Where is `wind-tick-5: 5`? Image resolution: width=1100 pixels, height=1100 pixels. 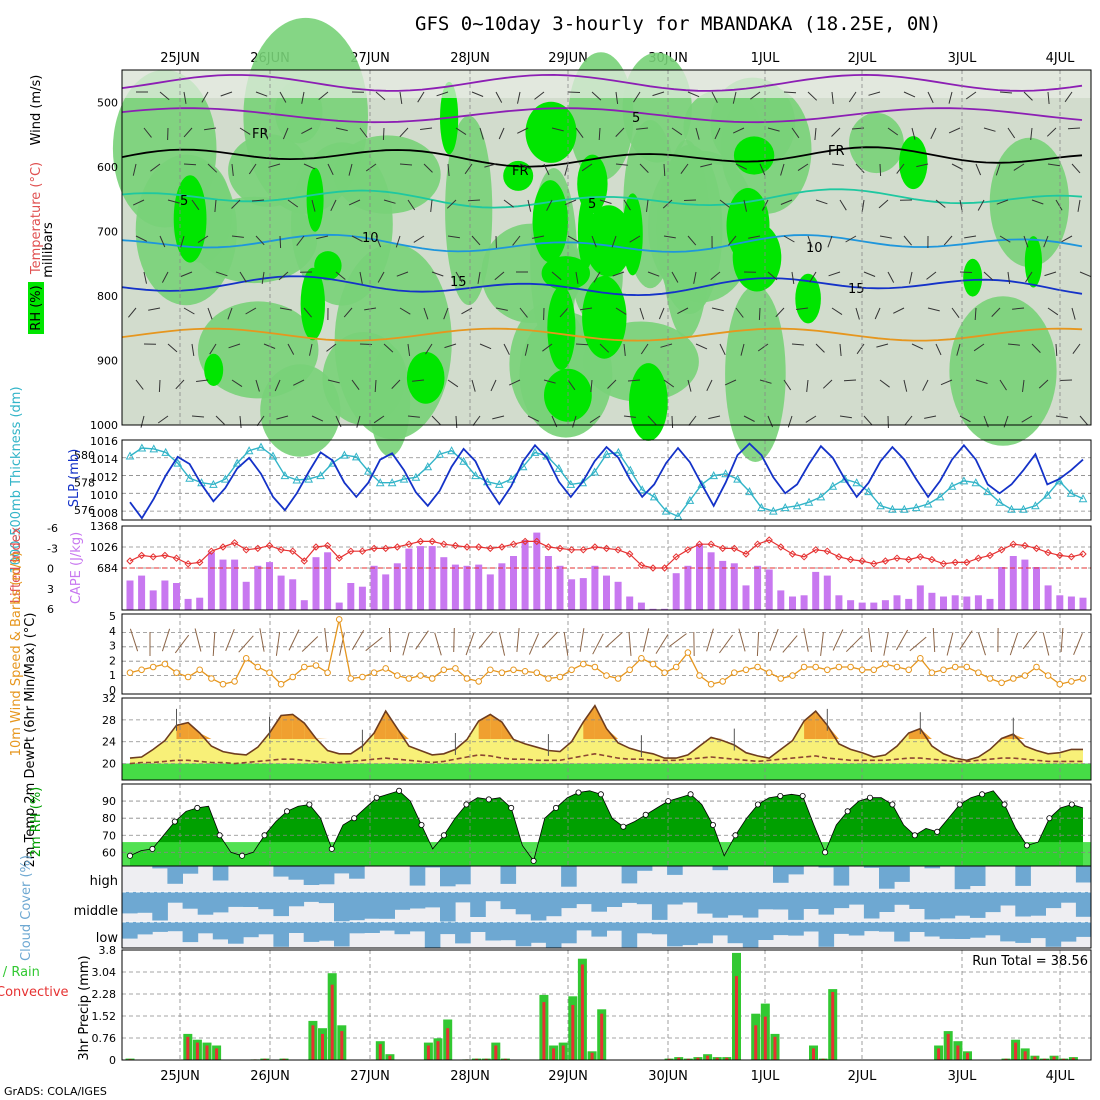
wind-tick-5: 5 is located at coordinates (112, 616).